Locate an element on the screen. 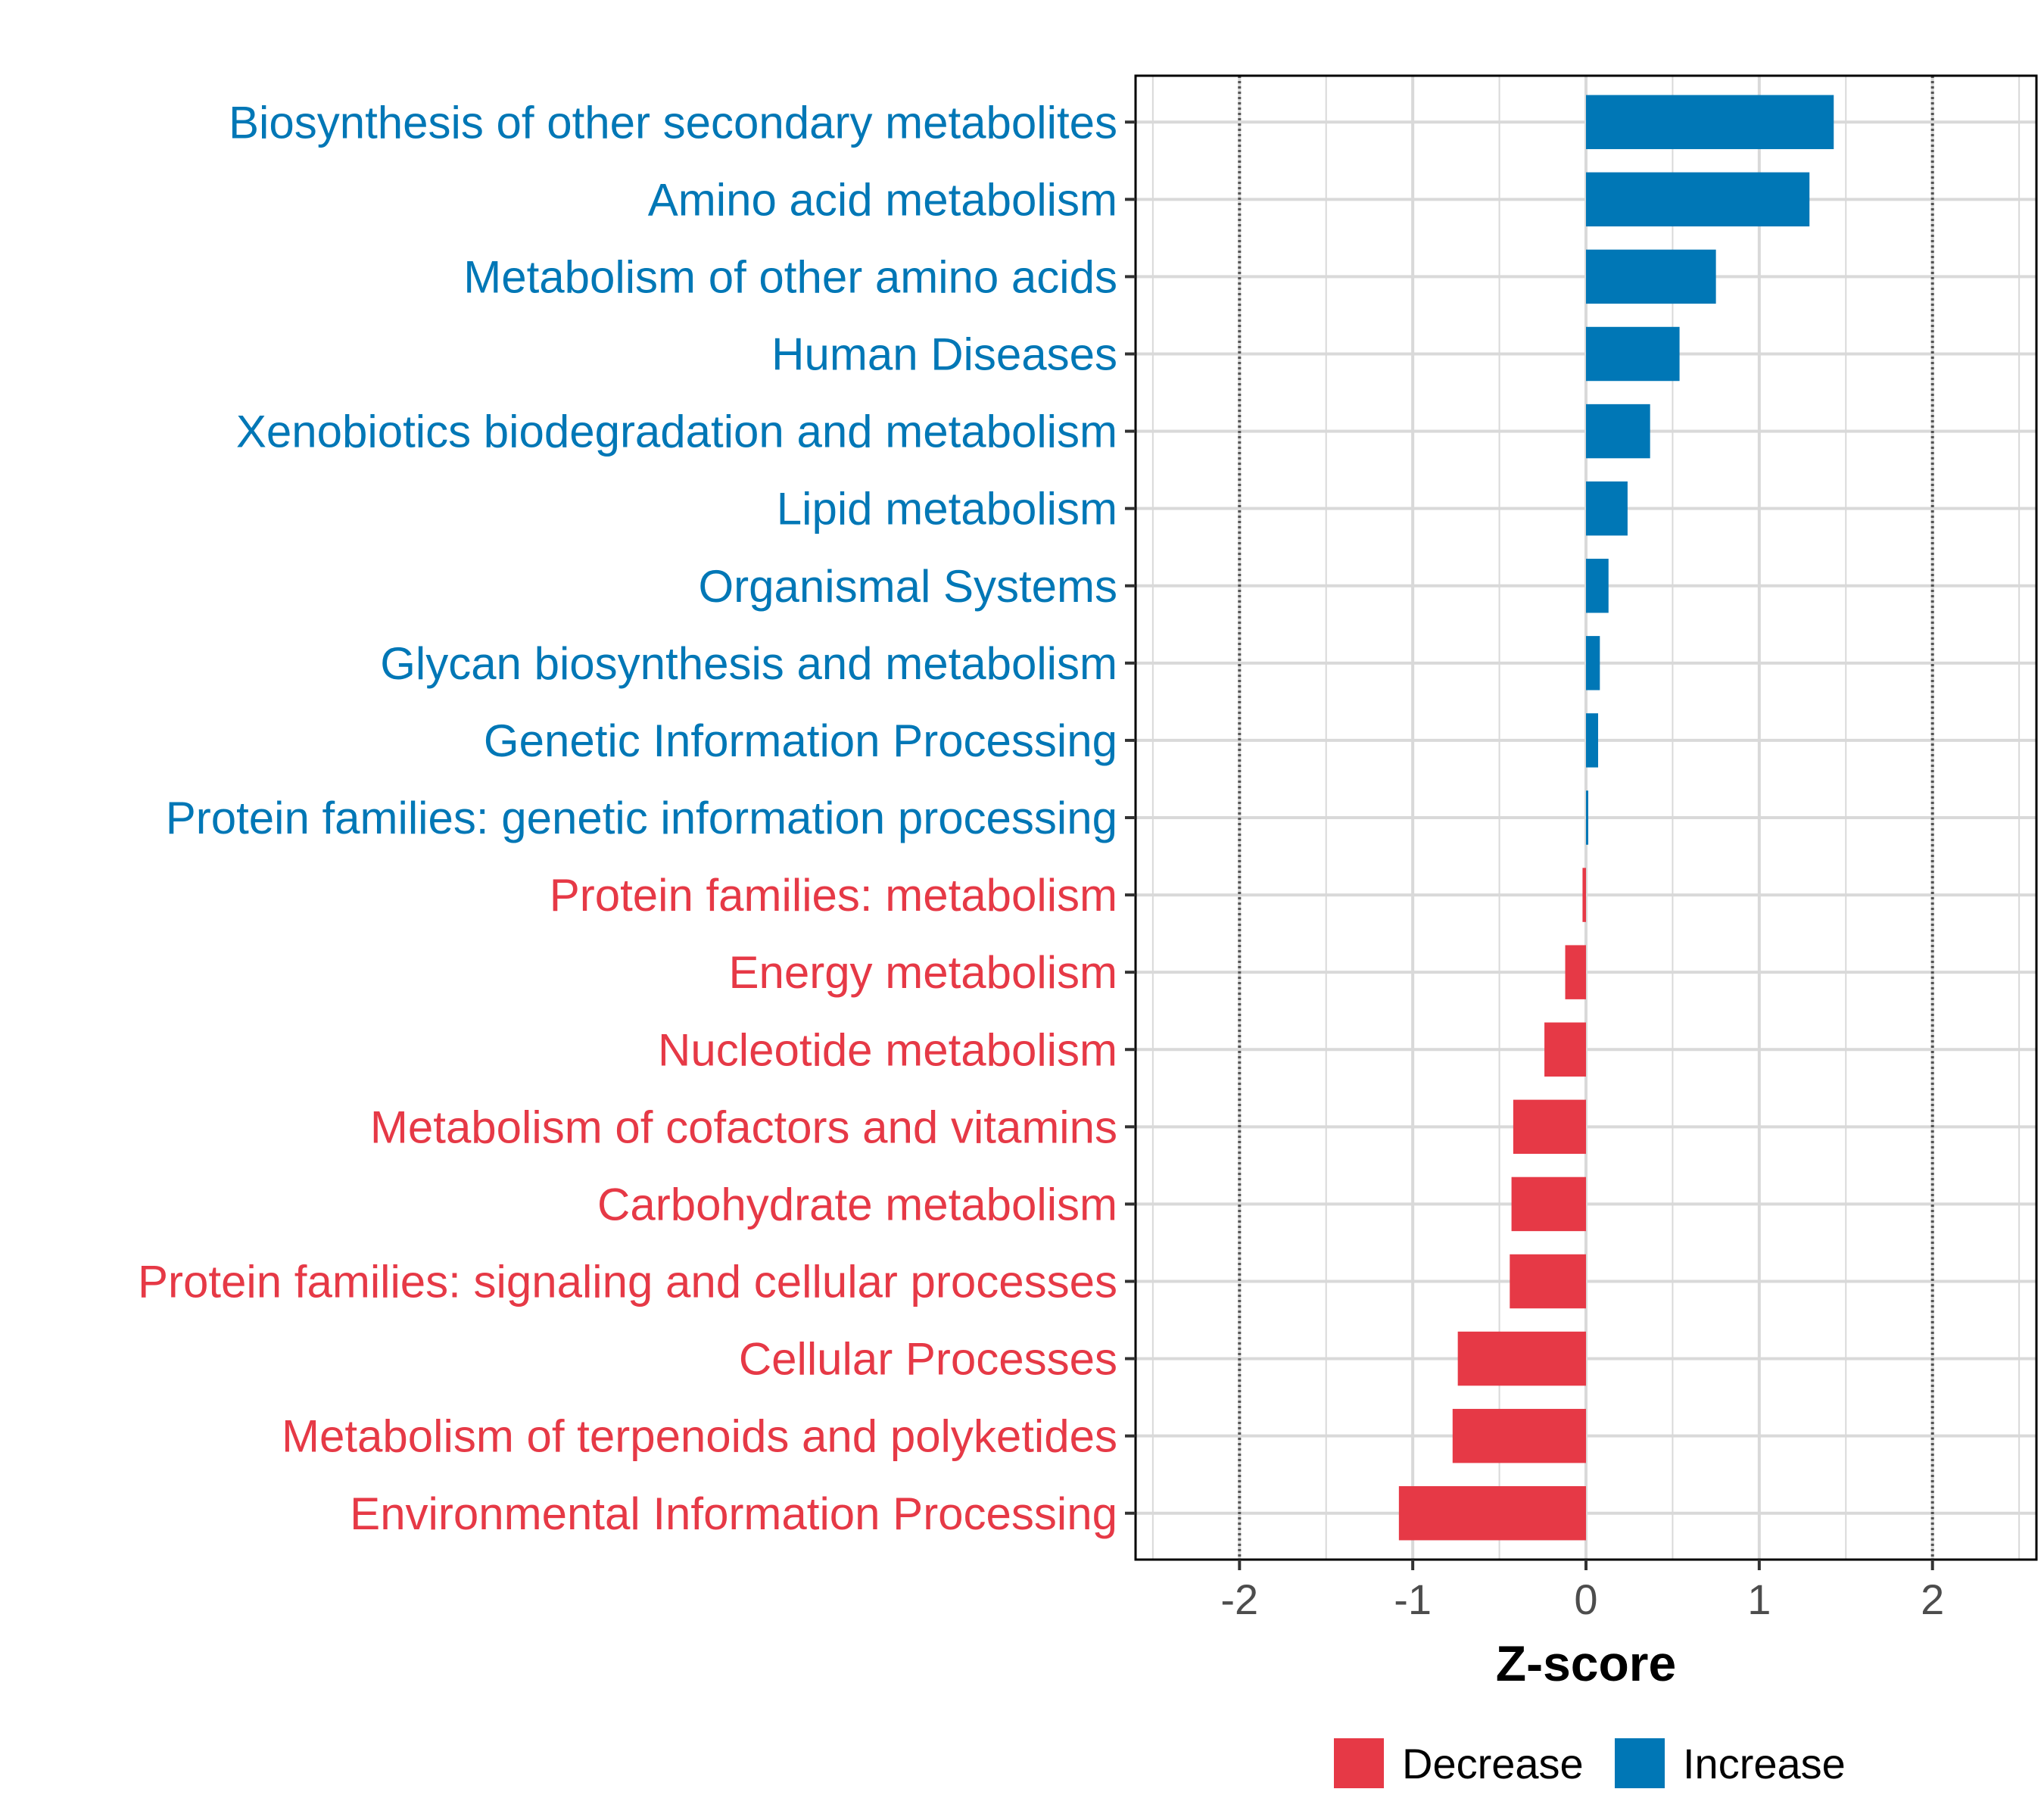 This screenshot has height=1817, width=2044. category-label: Environmental Information Processing is located at coordinates (733, 1513).